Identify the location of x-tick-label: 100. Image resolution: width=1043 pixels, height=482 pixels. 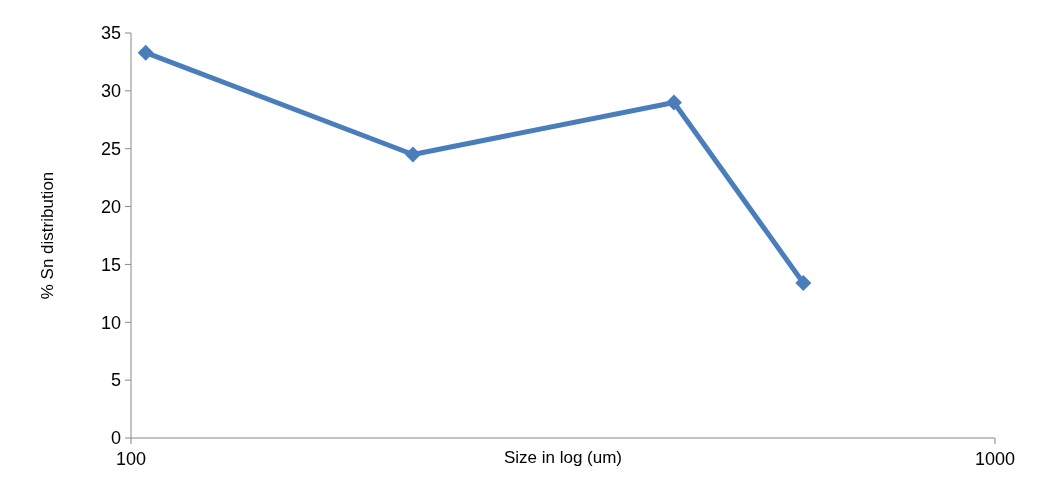
(131, 459).